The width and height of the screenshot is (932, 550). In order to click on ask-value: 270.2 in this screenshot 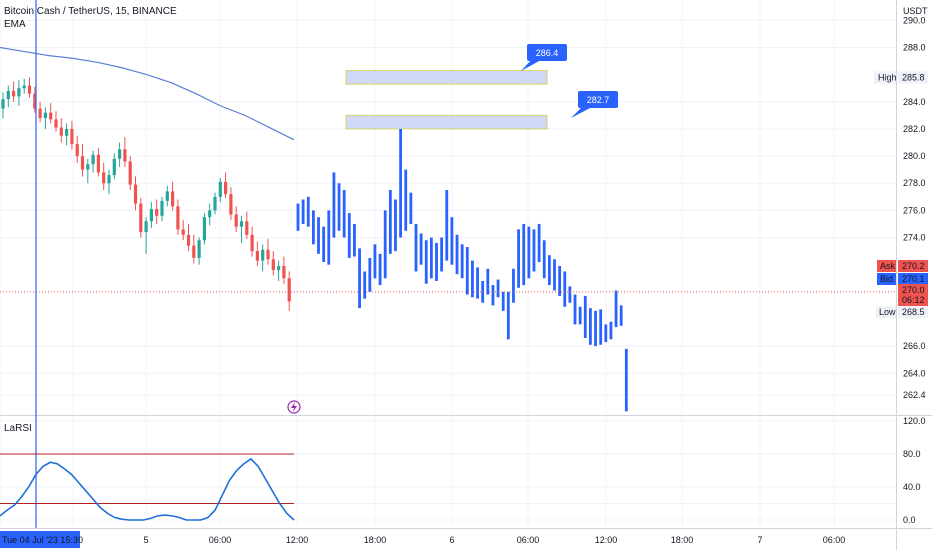, I will do `click(913, 266)`.